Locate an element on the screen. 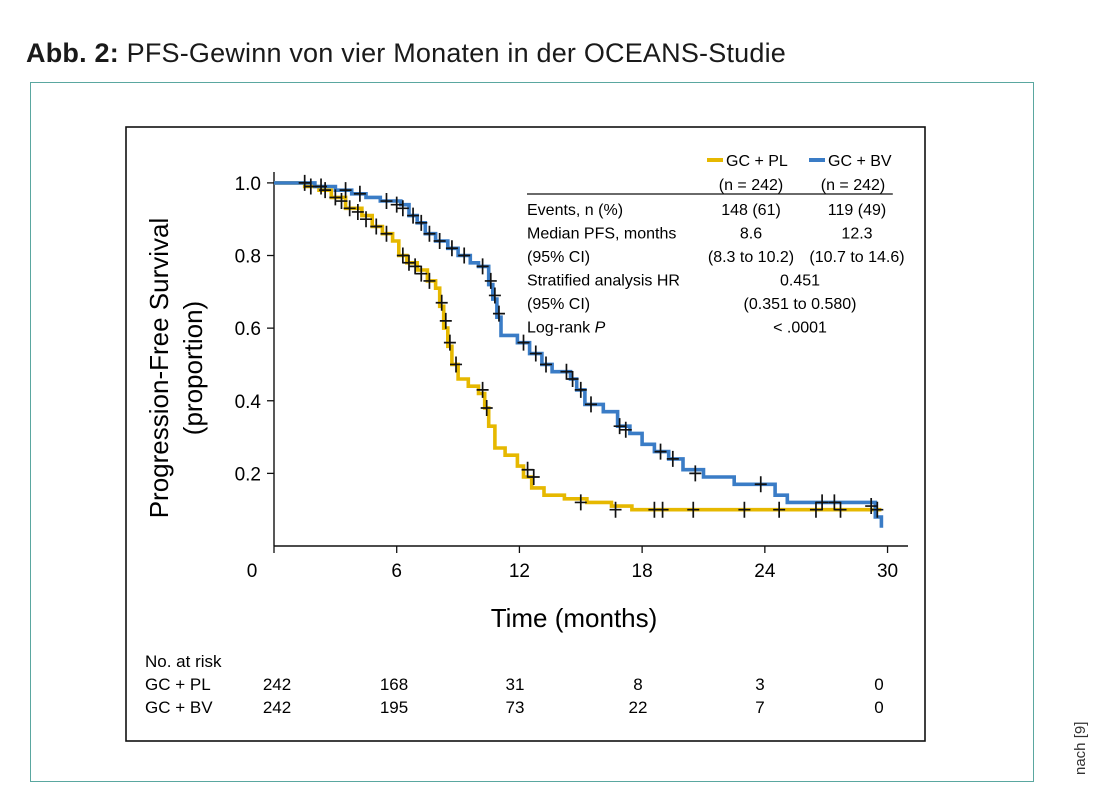 The width and height of the screenshot is (1100, 812). x-axis-label: Time (months) is located at coordinates (574, 618).